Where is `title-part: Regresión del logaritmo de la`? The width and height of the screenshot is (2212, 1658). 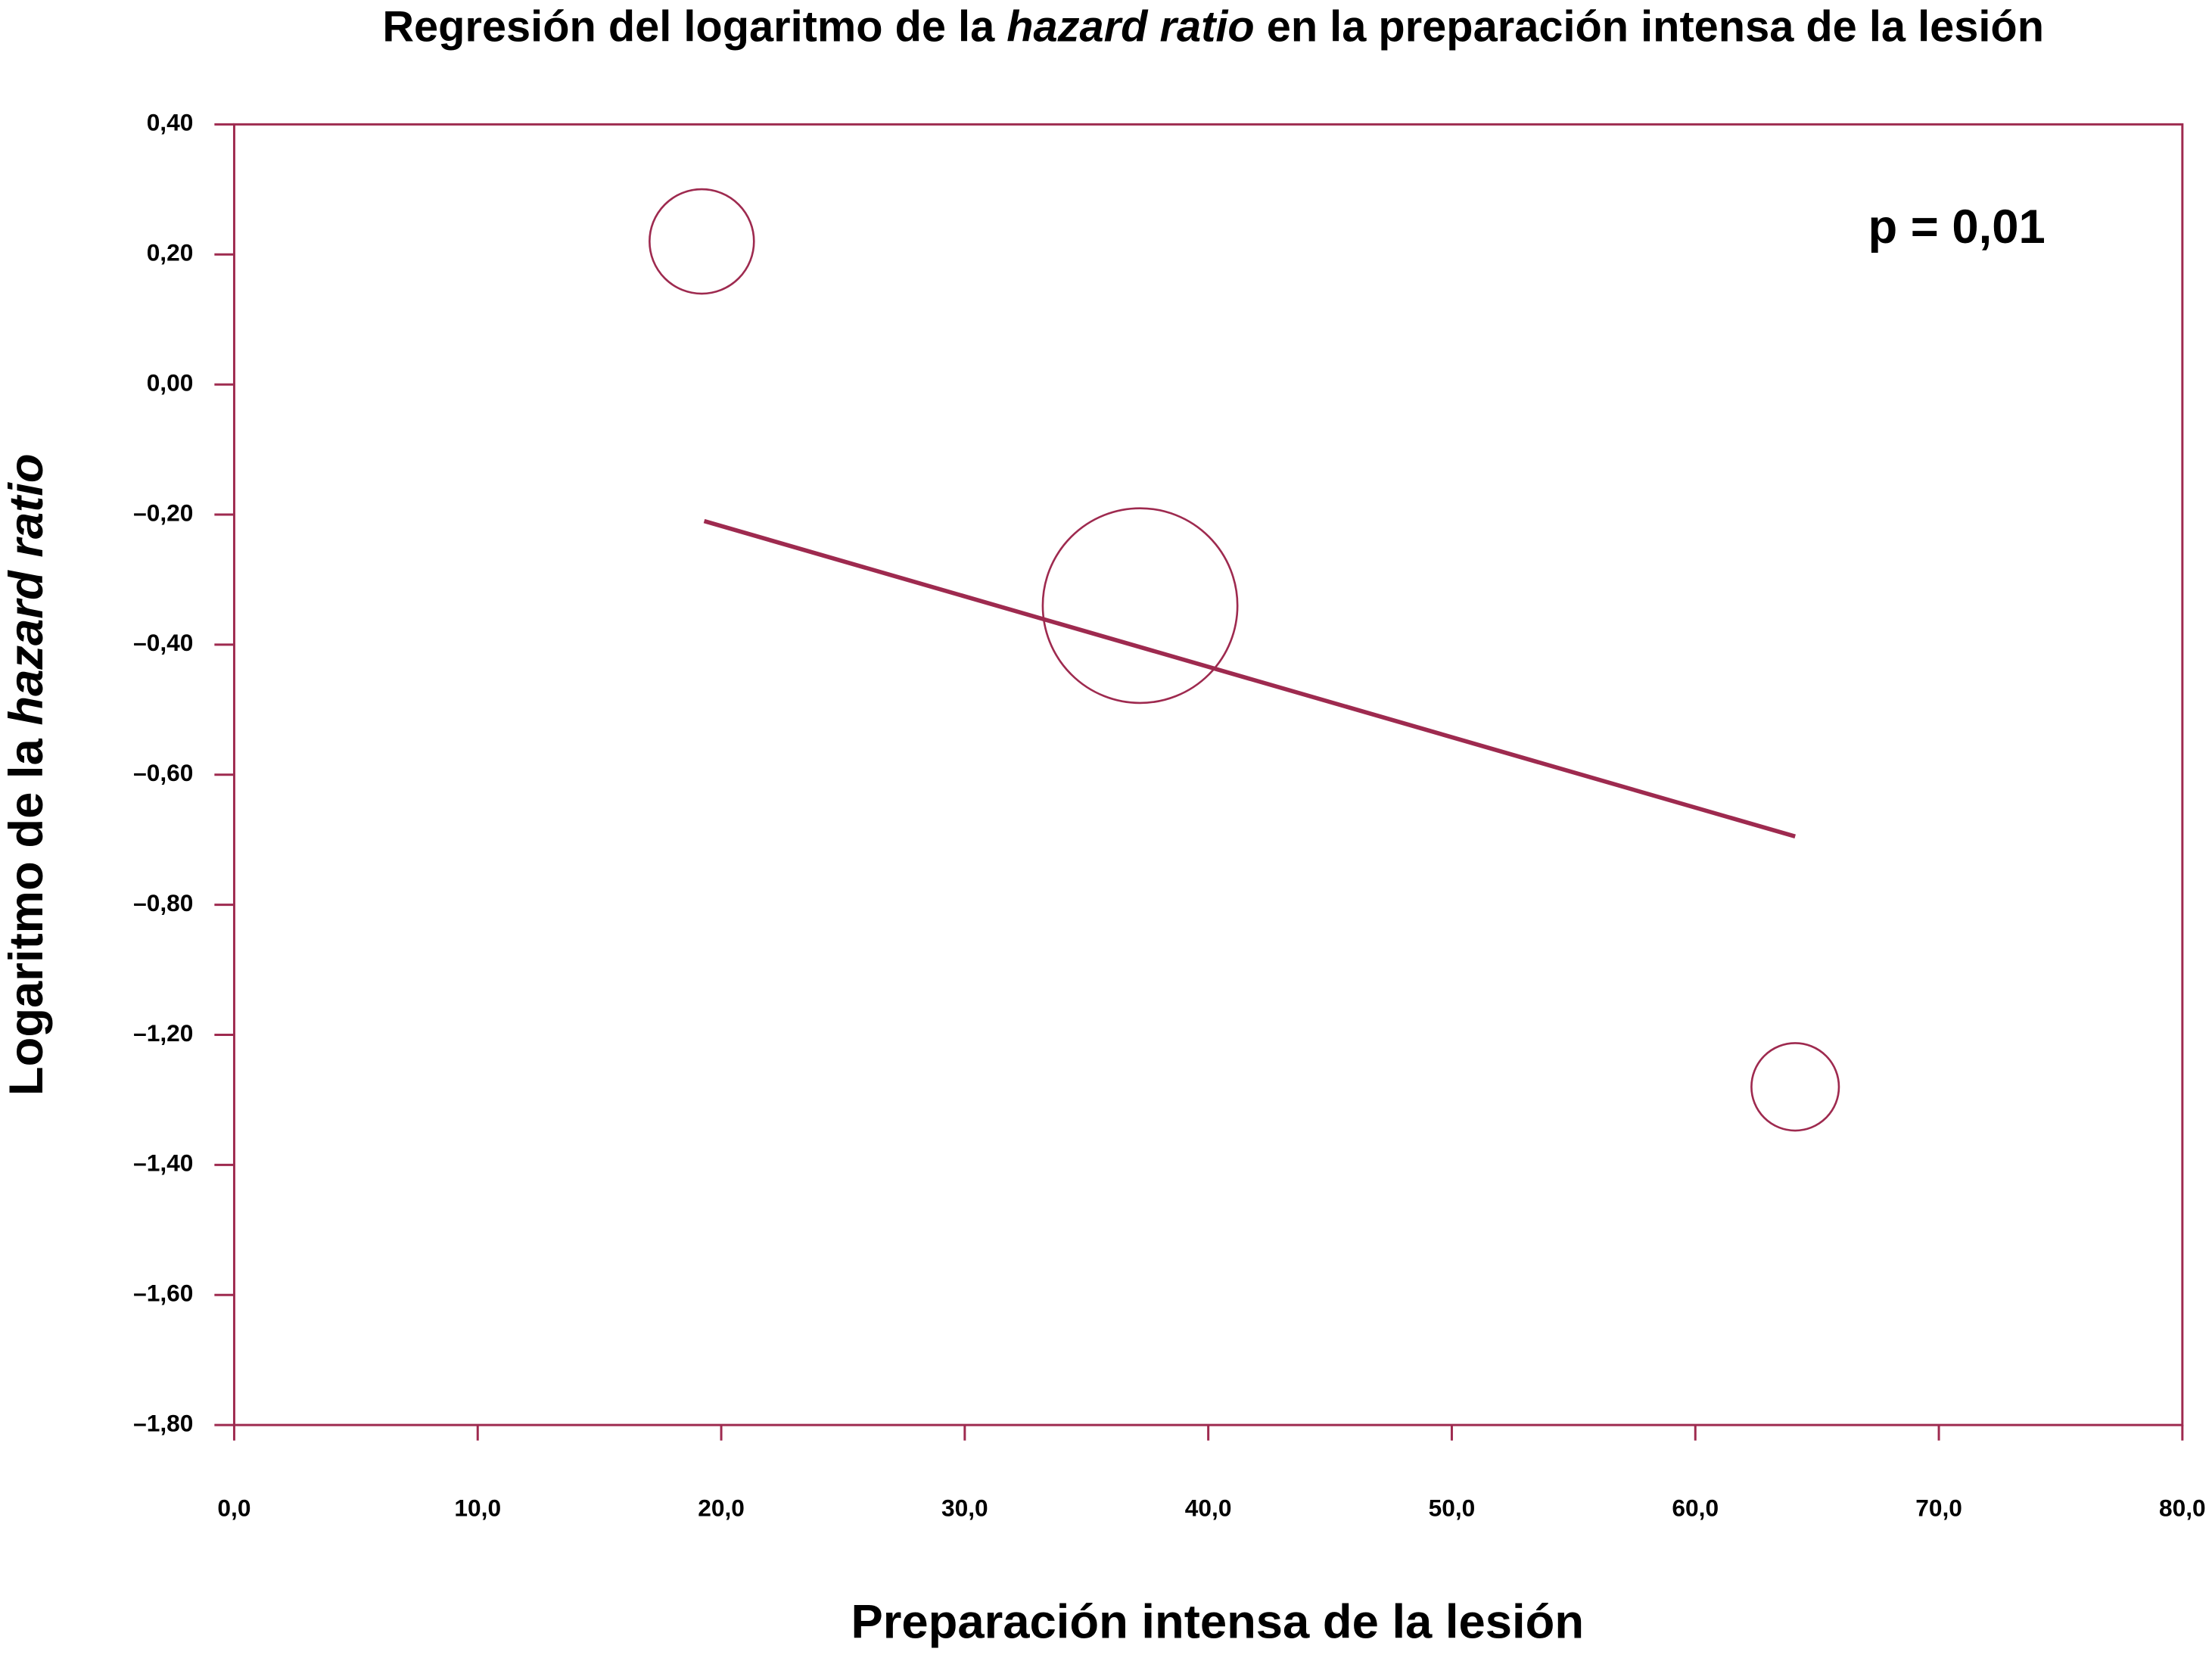
title-part: Regresión del logaritmo de la is located at coordinates (694, 27).